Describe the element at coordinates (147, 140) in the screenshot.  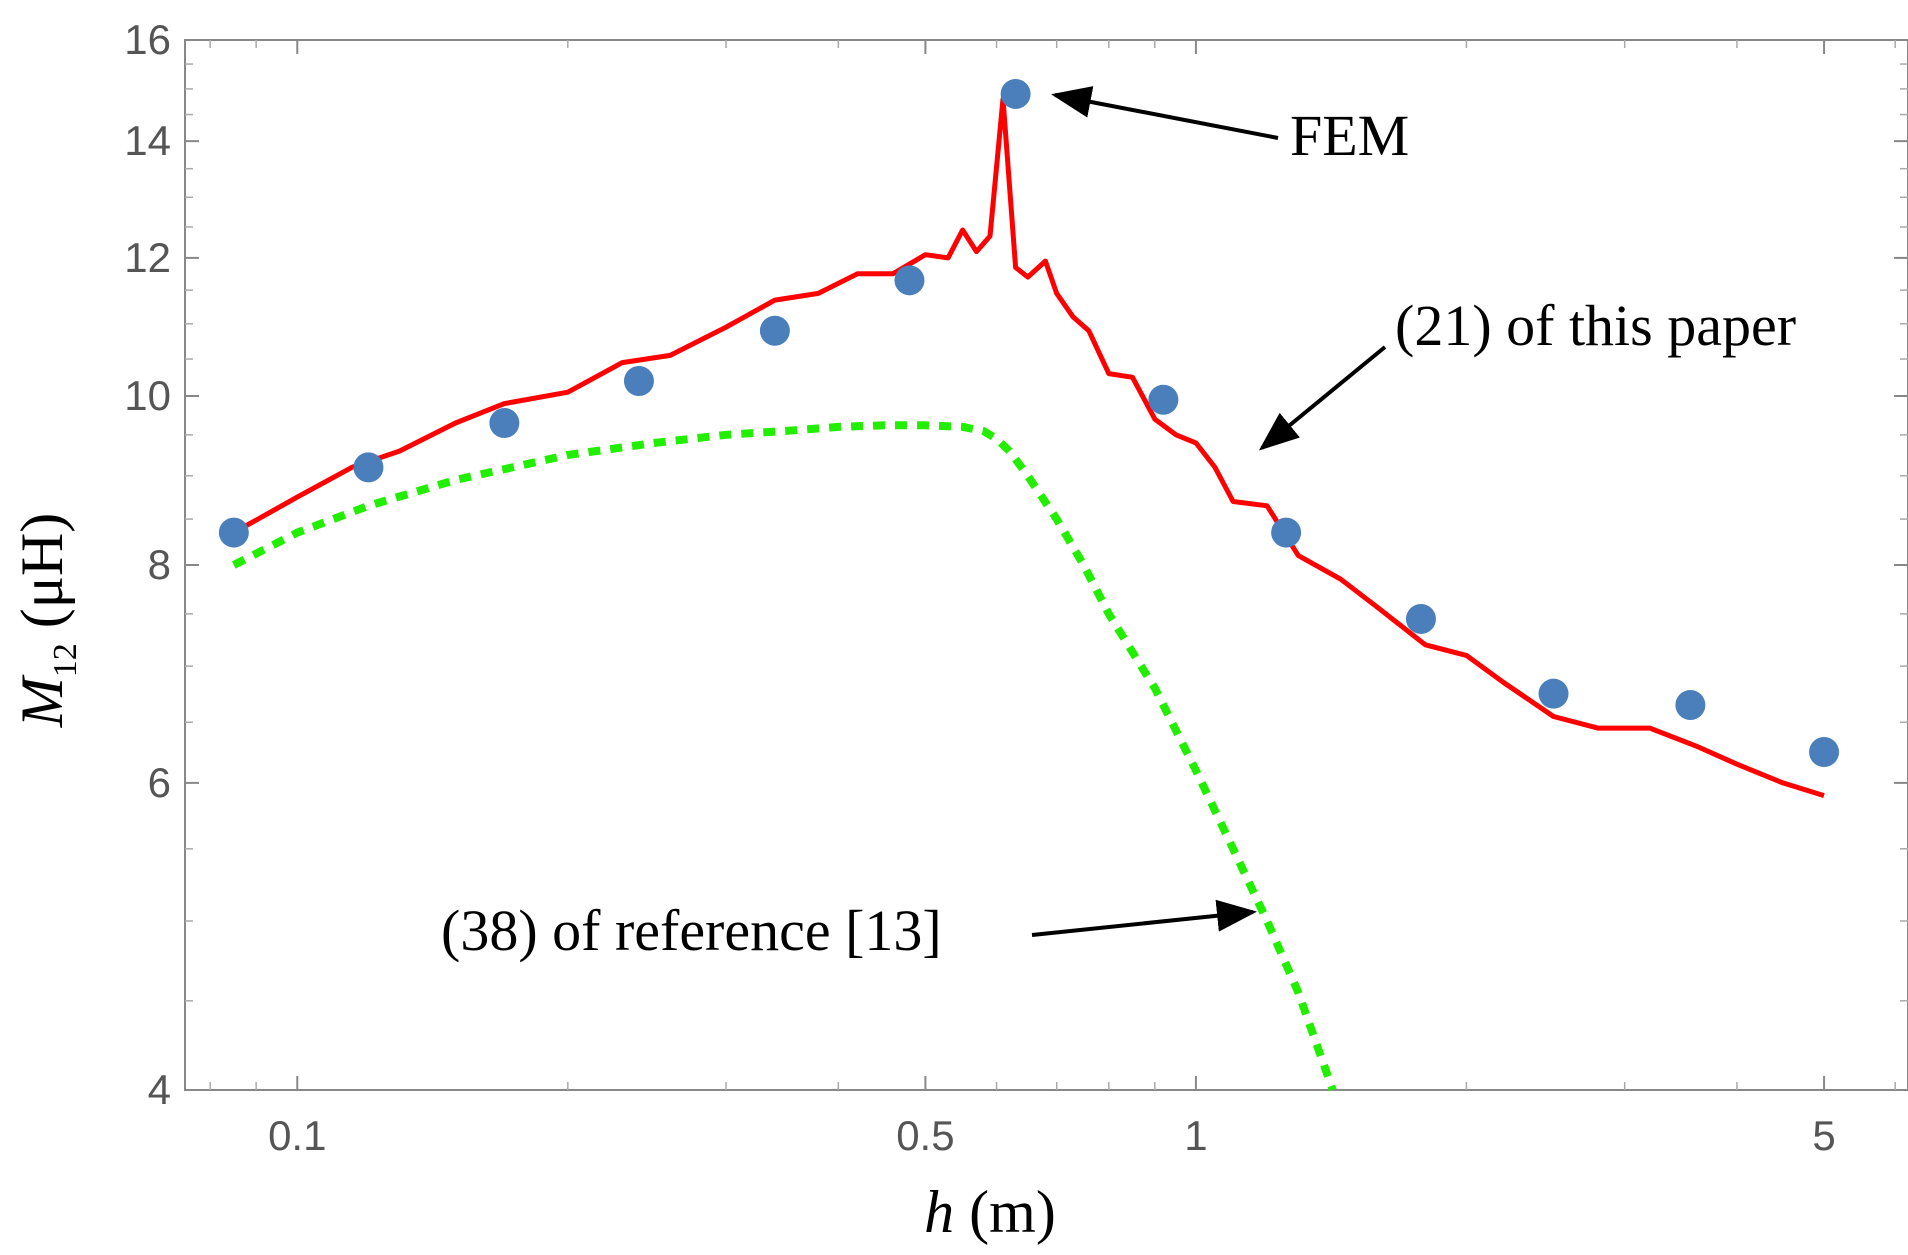
I see `y-tick-label: 14` at that location.